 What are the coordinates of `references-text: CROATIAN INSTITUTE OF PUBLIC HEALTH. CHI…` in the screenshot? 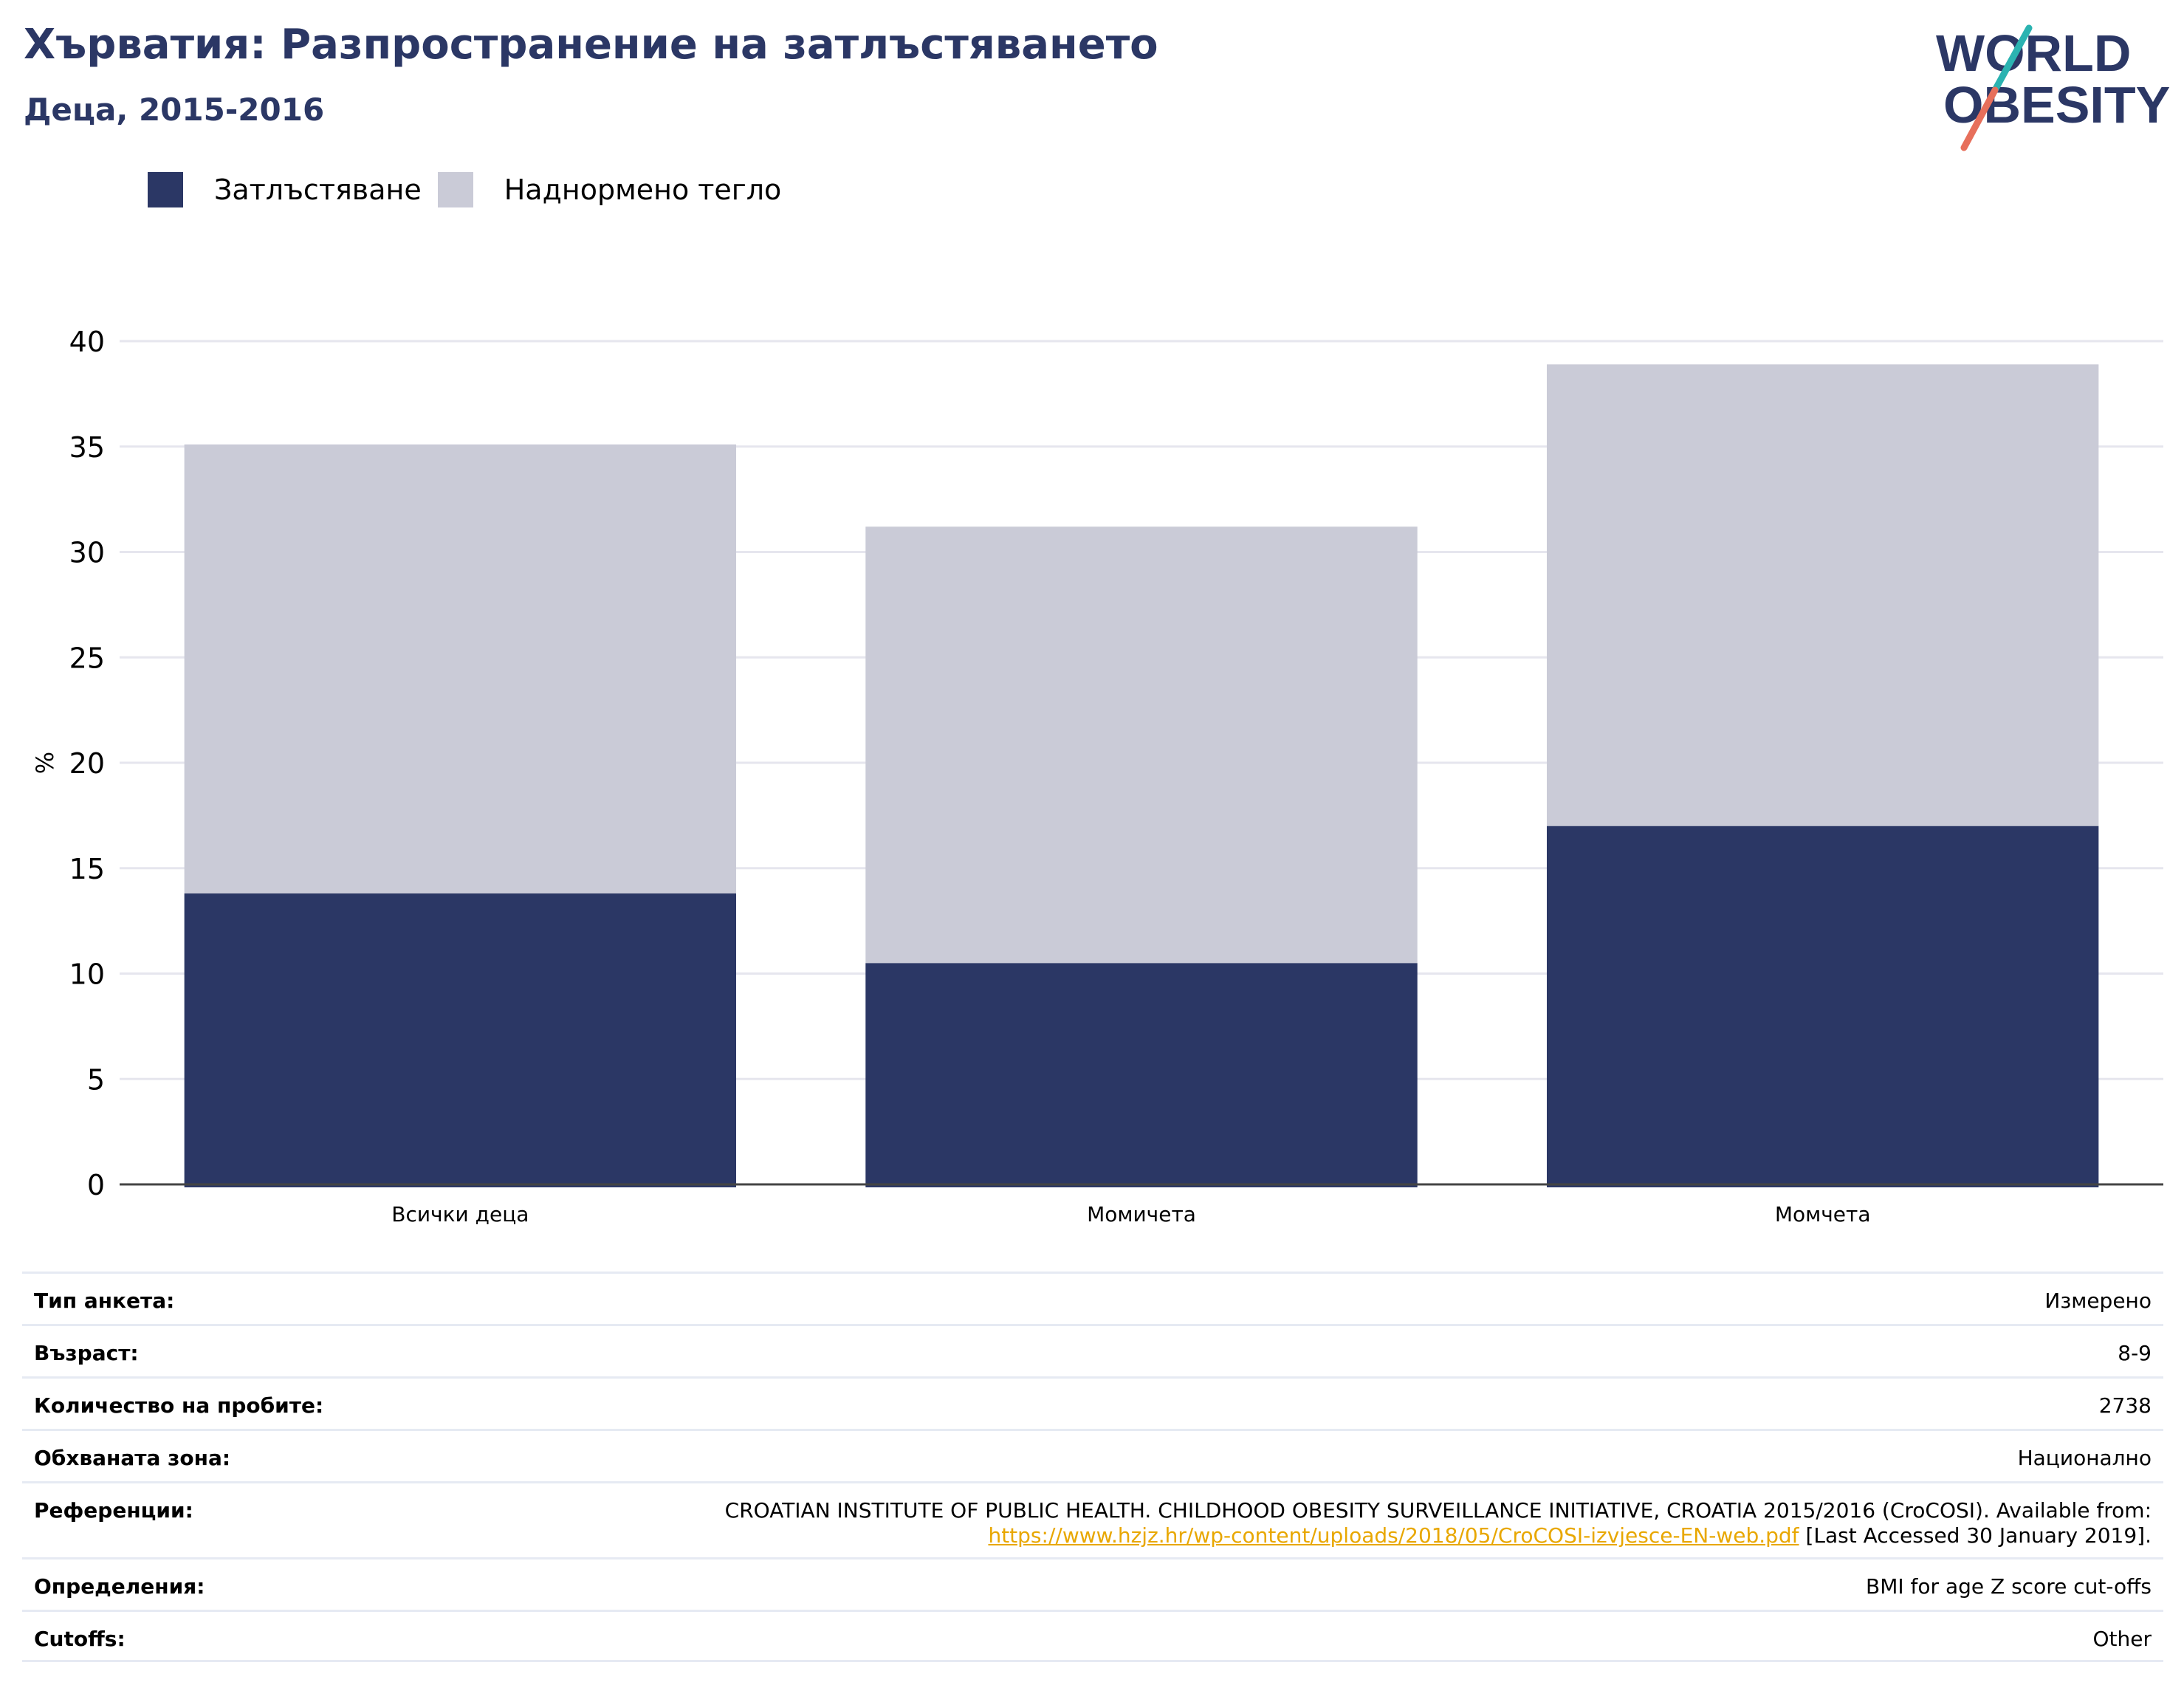 It's located at (1438, 1510).